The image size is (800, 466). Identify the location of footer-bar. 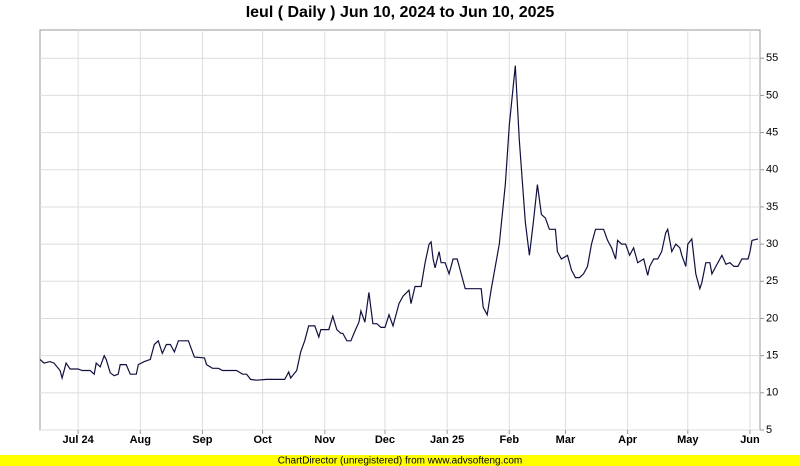
(400, 460).